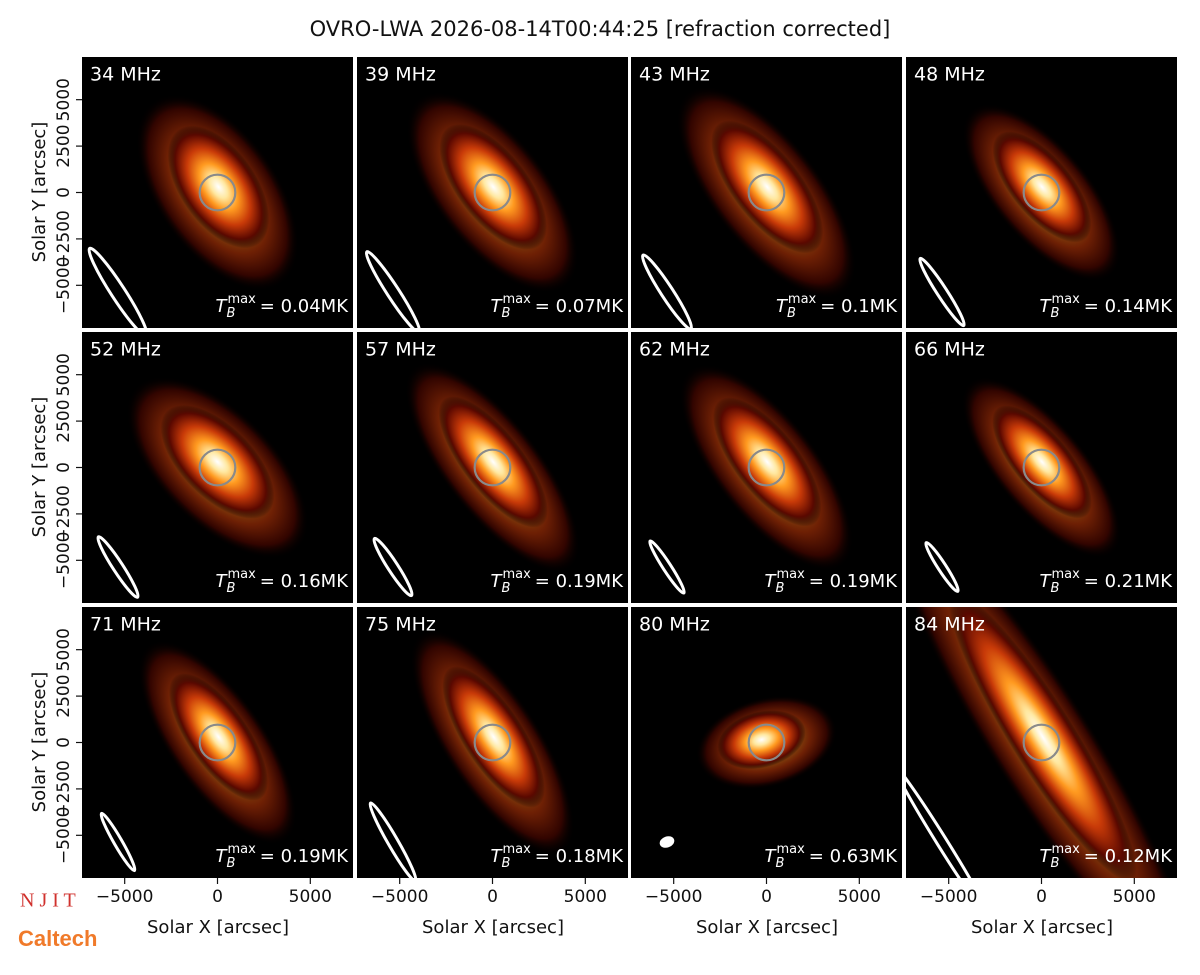 The width and height of the screenshot is (1200, 975). Describe the element at coordinates (304, 856) in the screenshot. I see `tmax-value: = 0.19MK` at that location.